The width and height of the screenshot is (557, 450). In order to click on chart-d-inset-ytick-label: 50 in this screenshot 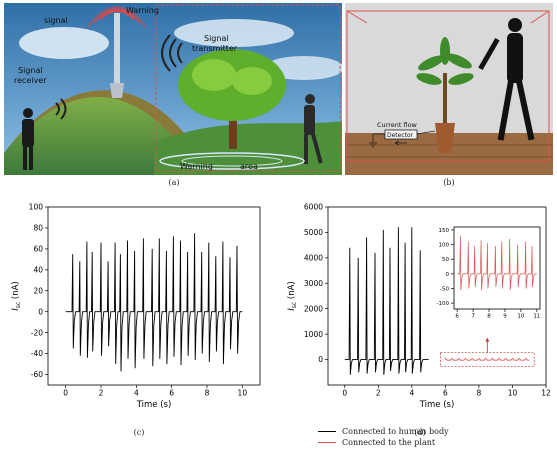, I will do `click(445, 260)`.